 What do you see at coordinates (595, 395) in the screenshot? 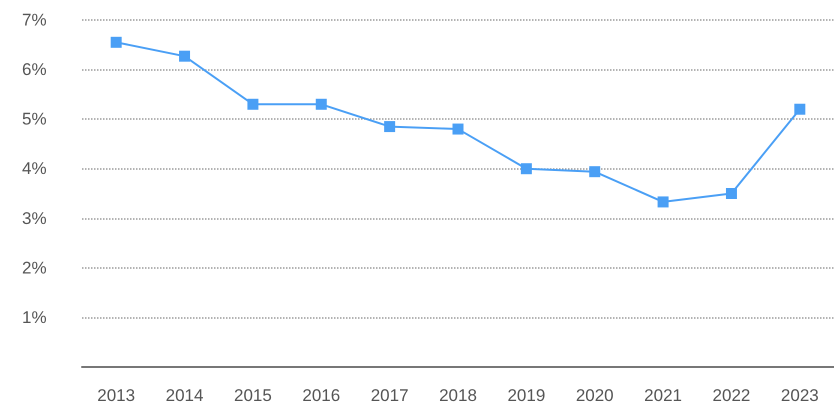
I see `x-tick-label: 2020` at bounding box center [595, 395].